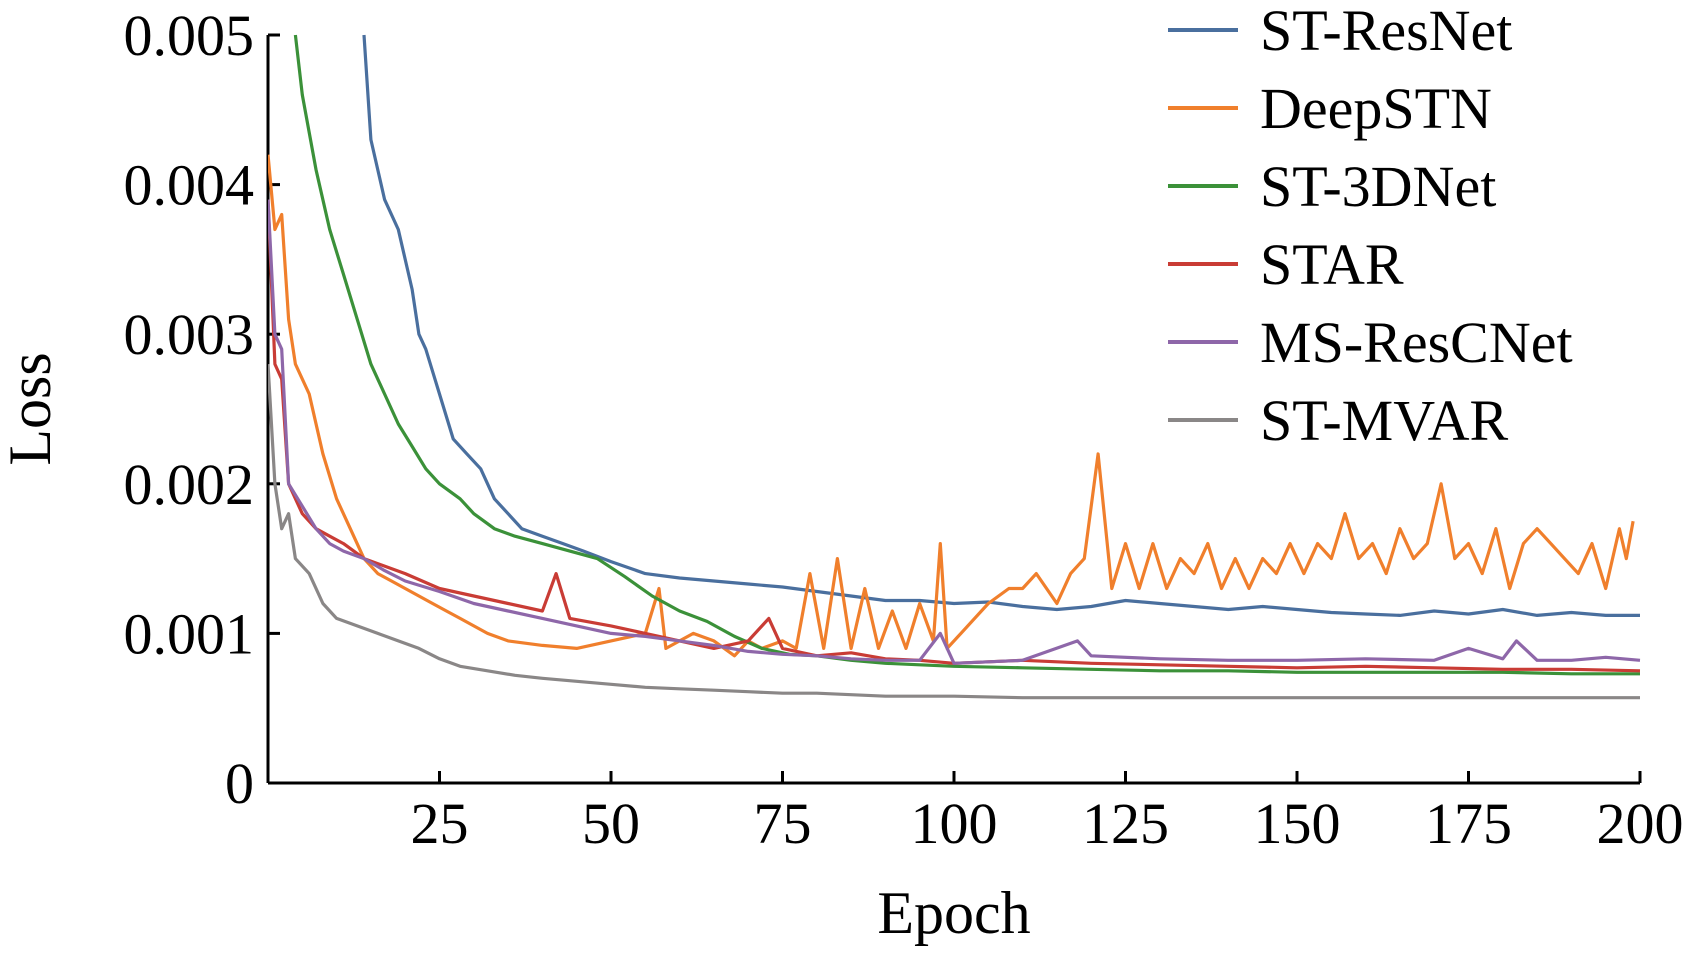  What do you see at coordinates (189, 185) in the screenshot?
I see `y-tick-label: 0.004` at bounding box center [189, 185].